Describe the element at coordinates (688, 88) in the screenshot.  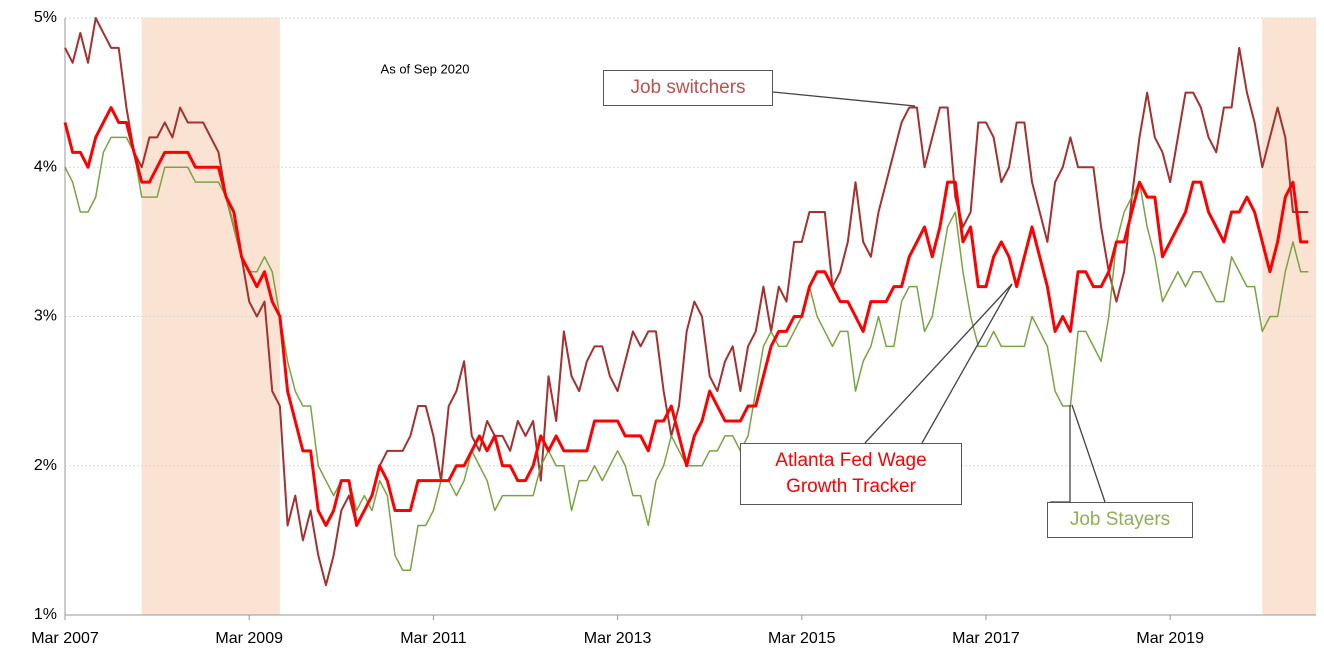
I see `callout-label: Job switchers` at that location.